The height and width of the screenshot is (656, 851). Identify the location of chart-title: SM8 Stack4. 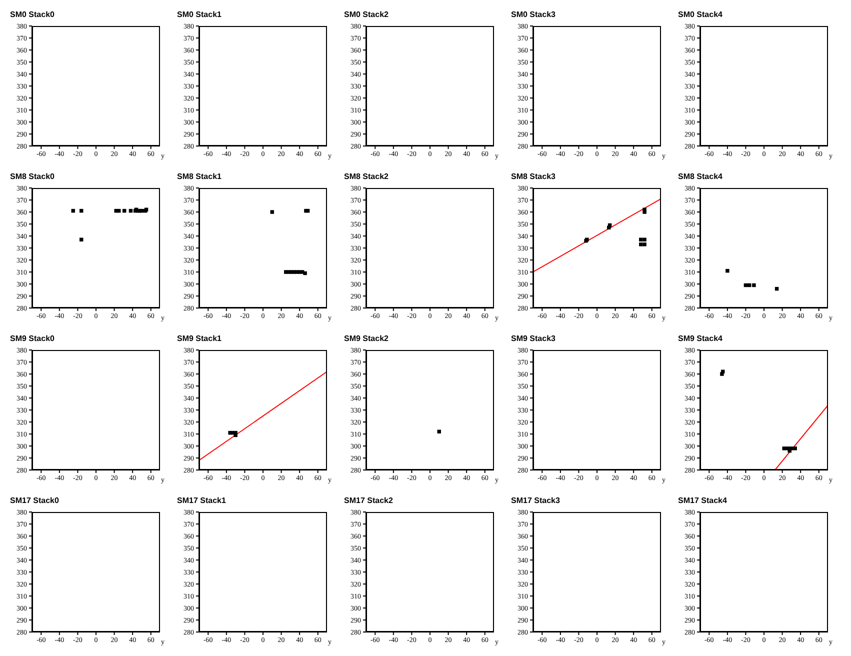
(700, 177).